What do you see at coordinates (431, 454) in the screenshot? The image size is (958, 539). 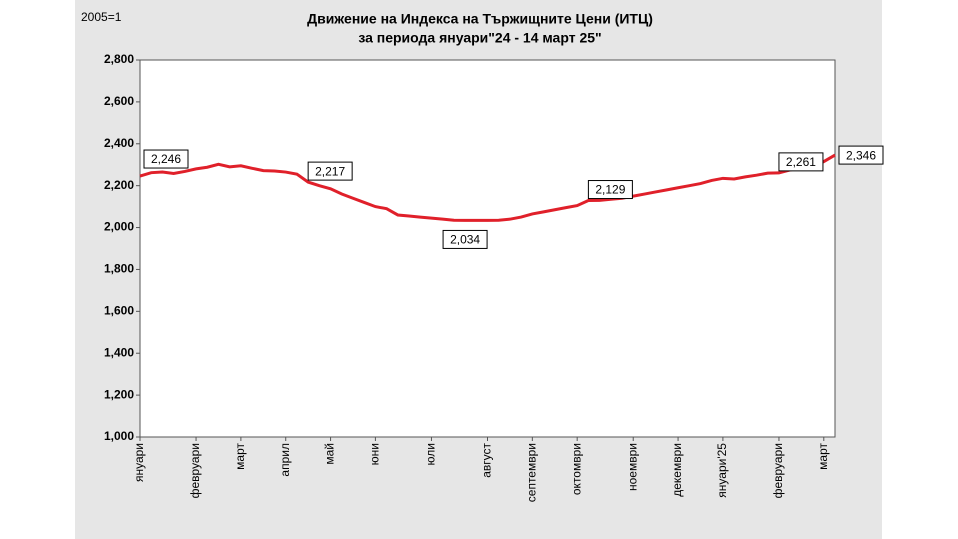 I see `x-tick-label: юли` at bounding box center [431, 454].